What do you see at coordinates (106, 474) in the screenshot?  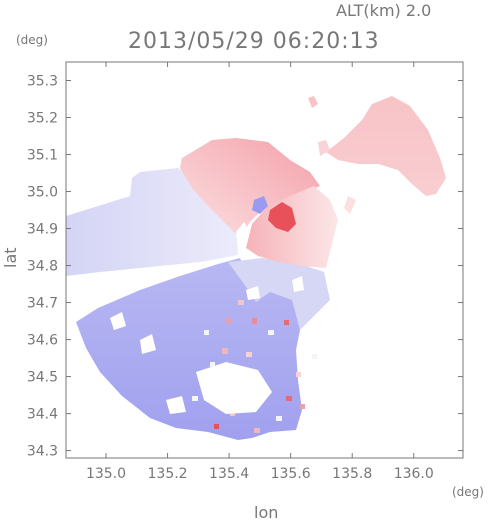 I see `x-tick-label: 135.0` at bounding box center [106, 474].